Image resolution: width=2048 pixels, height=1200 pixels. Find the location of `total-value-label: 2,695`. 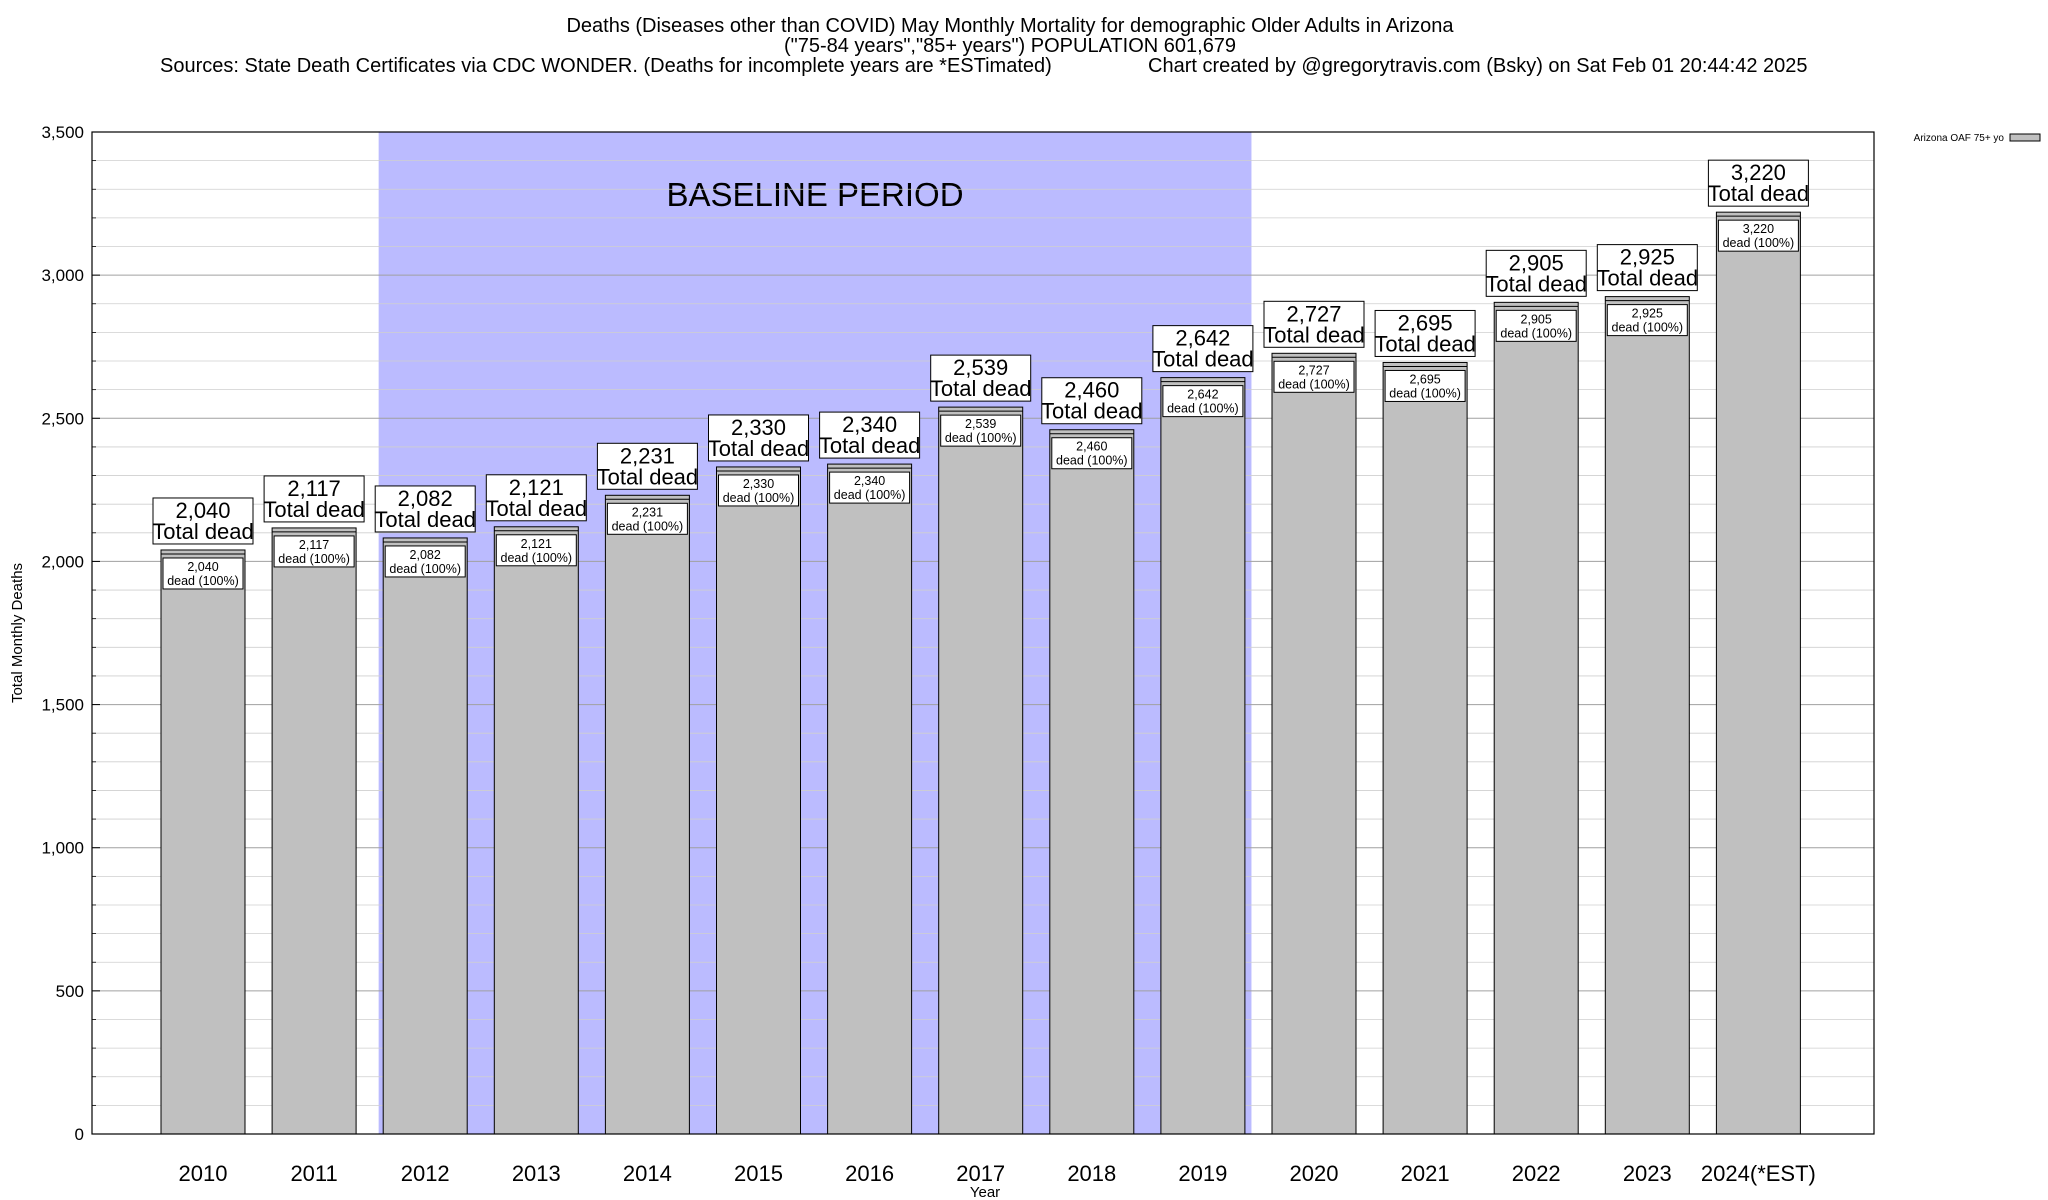

total-value-label: 2,695 is located at coordinates (1425, 322).